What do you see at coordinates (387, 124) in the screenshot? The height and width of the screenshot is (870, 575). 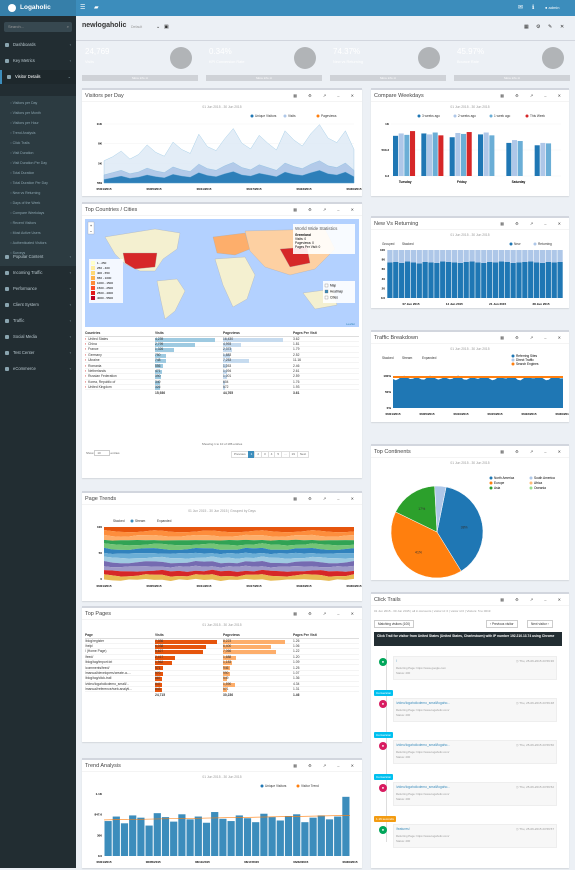 I see `y-tick-label: 1K` at bounding box center [387, 124].